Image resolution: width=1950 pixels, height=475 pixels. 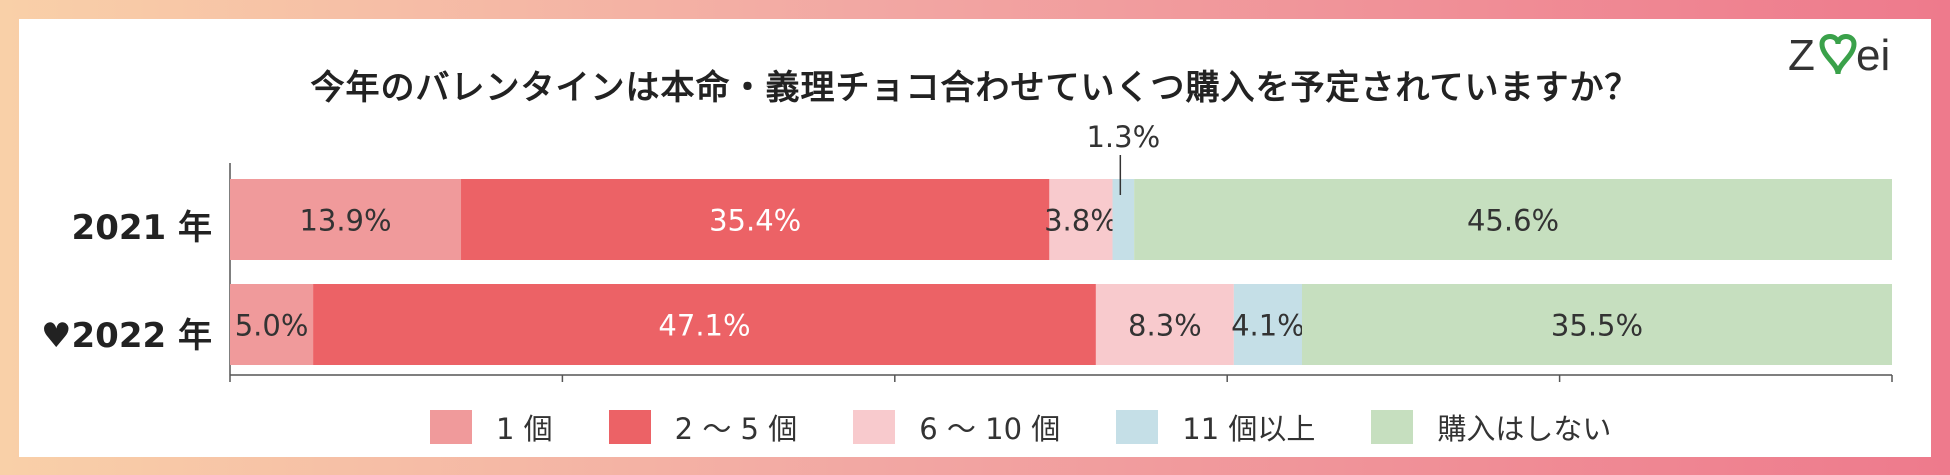 I want to click on data-label: 8.3%, so click(x=1165, y=326).